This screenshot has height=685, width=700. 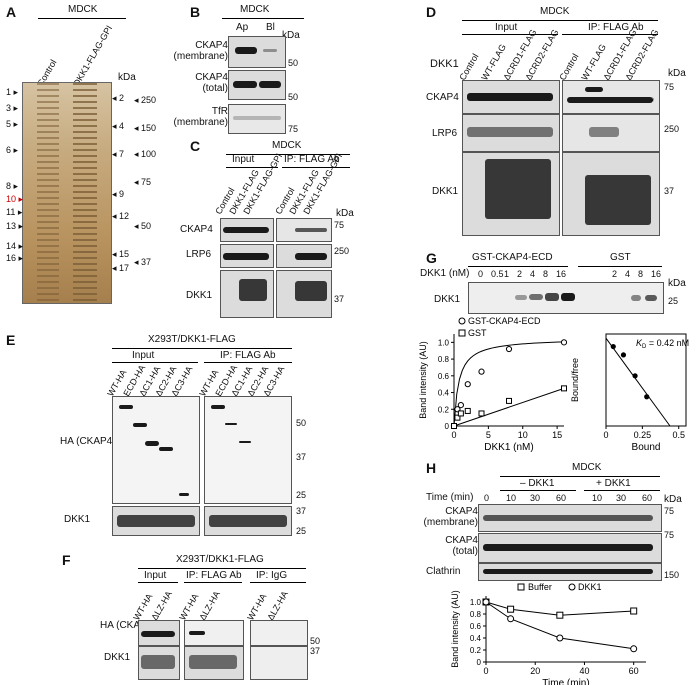 What do you see at coordinates (565, 681) in the screenshot?
I see `x-axis-label: Time (min)` at bounding box center [565, 681].